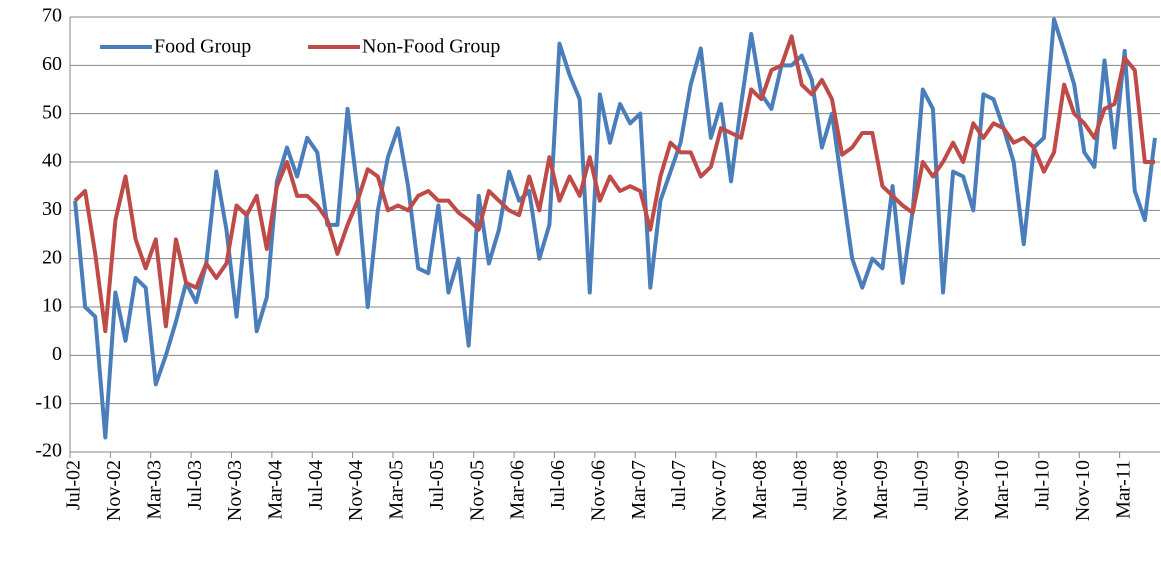 Image resolution: width=1161 pixels, height=562 pixels. What do you see at coordinates (275, 490) in the screenshot?
I see `x-tick-label: Mar-04` at bounding box center [275, 490].